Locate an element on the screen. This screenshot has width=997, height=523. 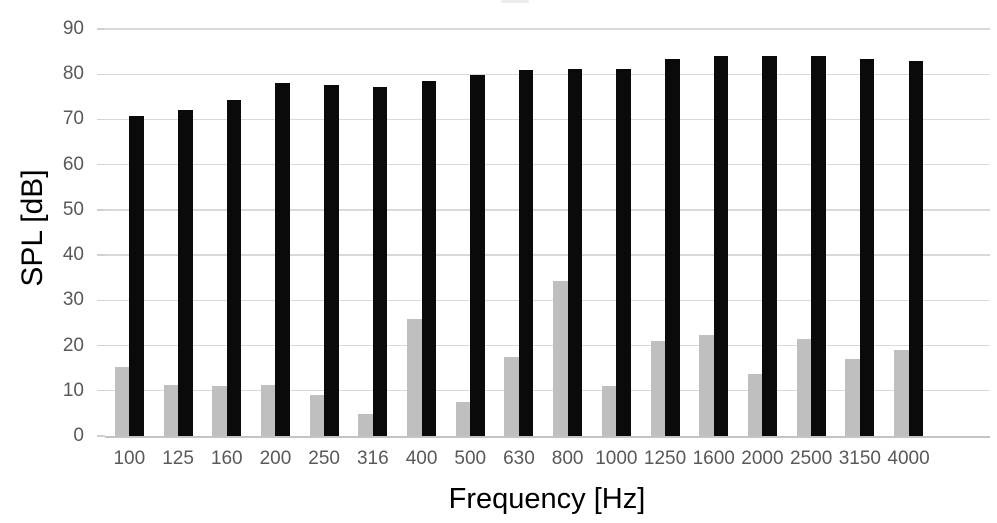
bar-gray-800hz is located at coordinates (560, 358).